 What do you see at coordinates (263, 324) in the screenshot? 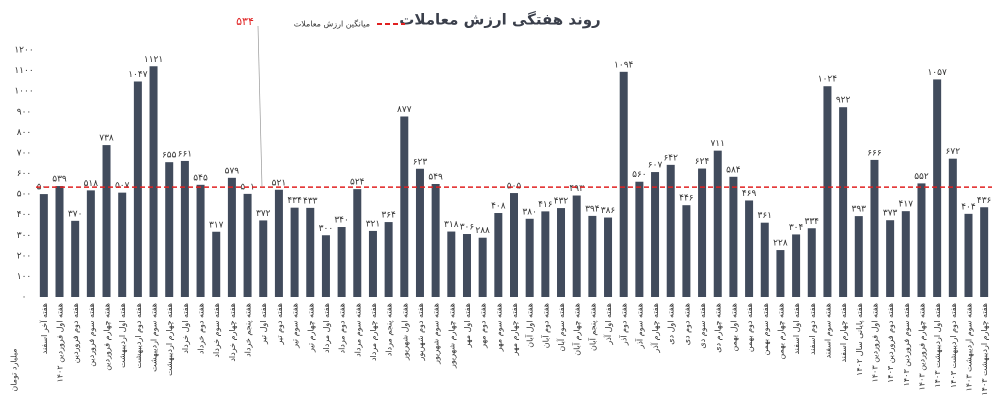
I see `x-tick-label: هفته اول تیر` at bounding box center [263, 324].